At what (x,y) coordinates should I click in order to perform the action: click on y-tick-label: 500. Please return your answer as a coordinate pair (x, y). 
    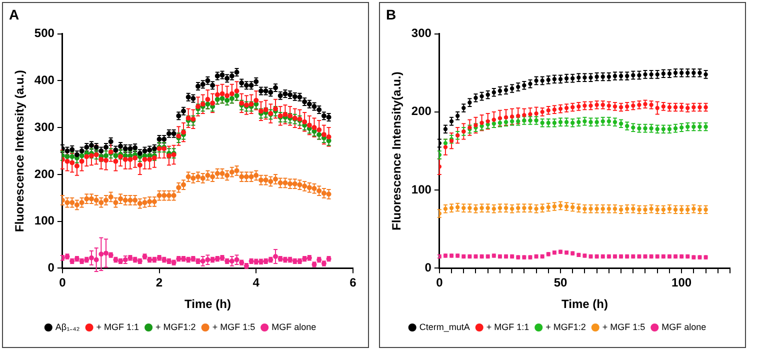
    Looking at the image, I should click on (44, 33).